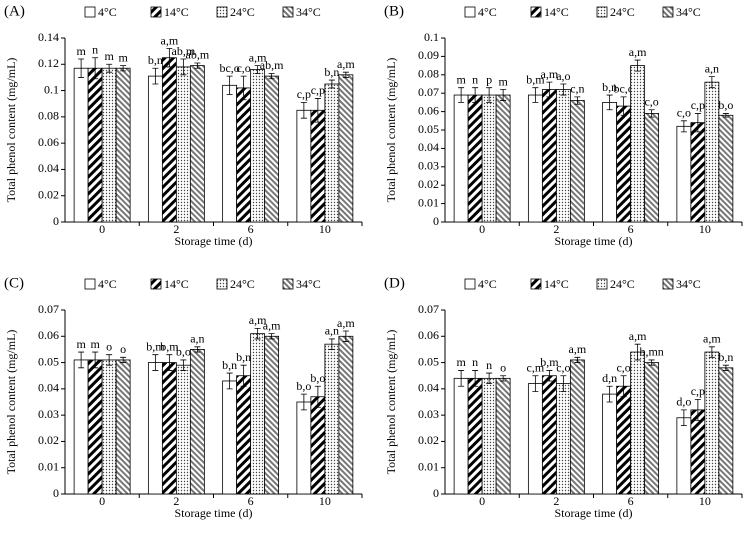 Image resolution: width=746 pixels, height=543 pixels. Describe the element at coordinates (11, 130) in the screenshot. I see `y-axis-title: Total phenol content (mg/mL)` at that location.